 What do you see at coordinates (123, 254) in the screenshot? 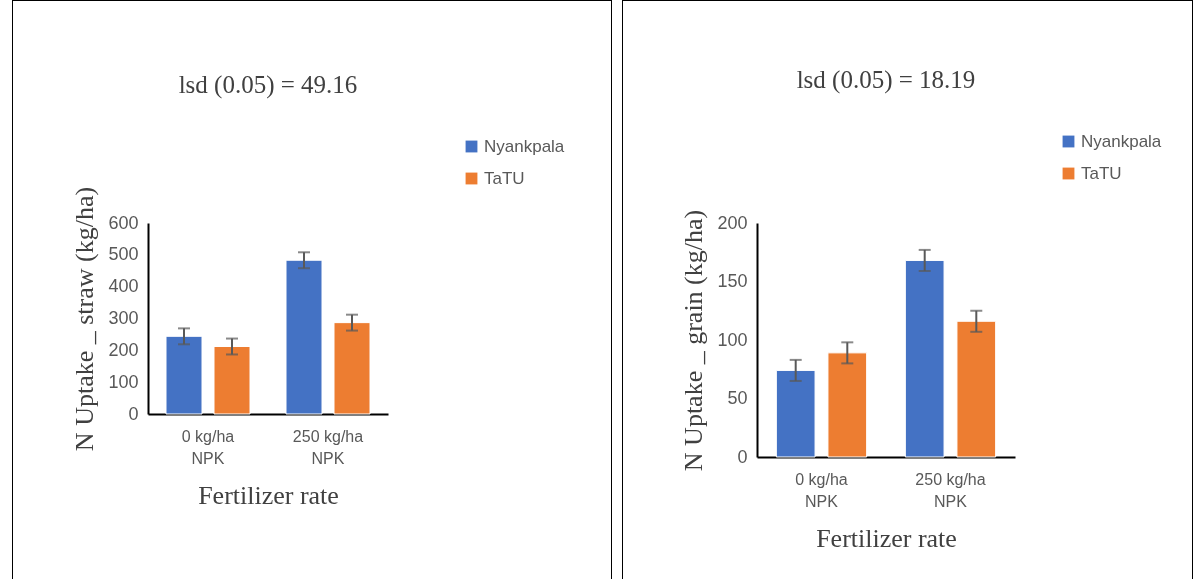
I see `y-tick-label: 500` at bounding box center [123, 254].